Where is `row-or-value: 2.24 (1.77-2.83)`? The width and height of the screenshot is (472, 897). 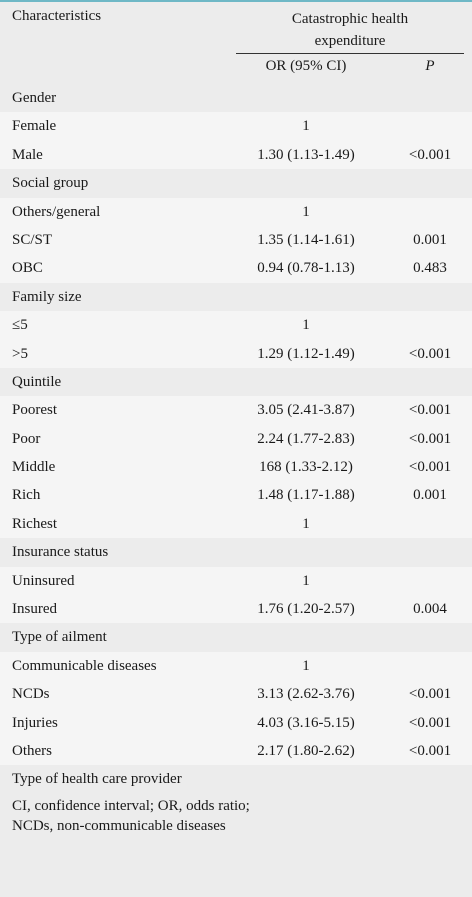 row-or-value: 2.24 (1.77-2.83) is located at coordinates (306, 438).